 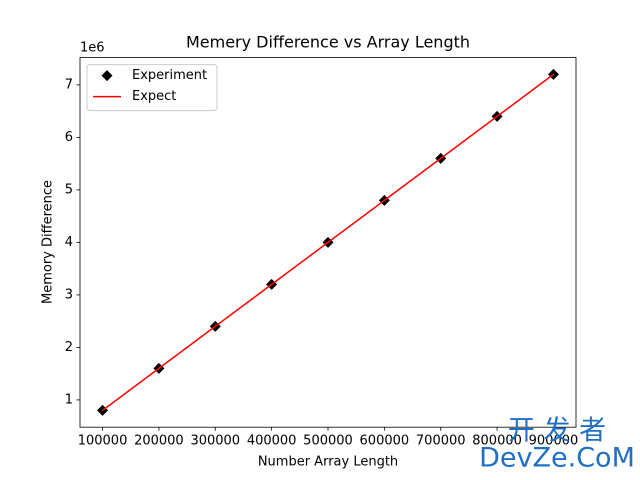 What do you see at coordinates (328, 462) in the screenshot?
I see `x-axis-label: Number Array Length` at bounding box center [328, 462].